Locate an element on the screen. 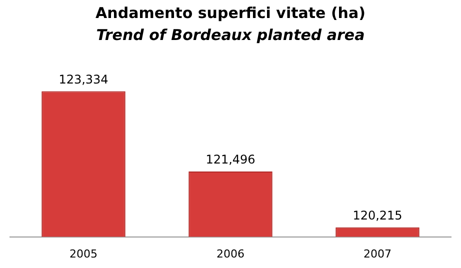 The width and height of the screenshot is (461, 268). data-label: 123,334 is located at coordinates (83, 79).